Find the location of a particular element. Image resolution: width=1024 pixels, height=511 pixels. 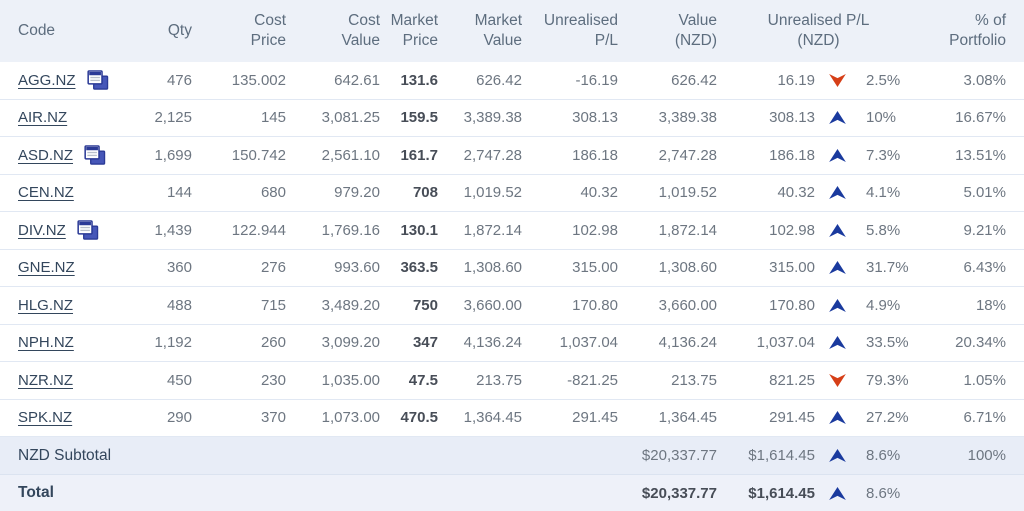

cell-unrealised-pl-nzd: 40.32 is located at coordinates (796, 193).